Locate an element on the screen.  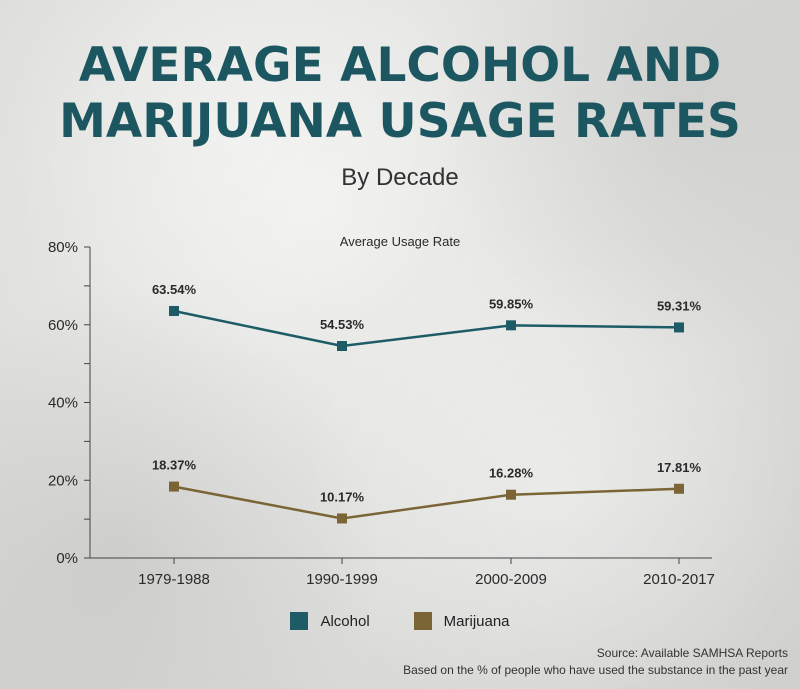
y-tick-label: 40% is located at coordinates (63, 403).